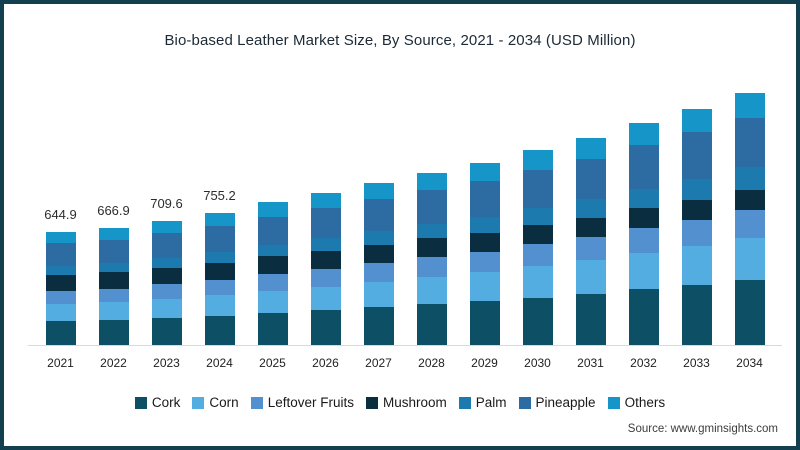  Describe the element at coordinates (325, 277) in the screenshot. I see `bar-segment-leftover-fruits-2026` at that location.